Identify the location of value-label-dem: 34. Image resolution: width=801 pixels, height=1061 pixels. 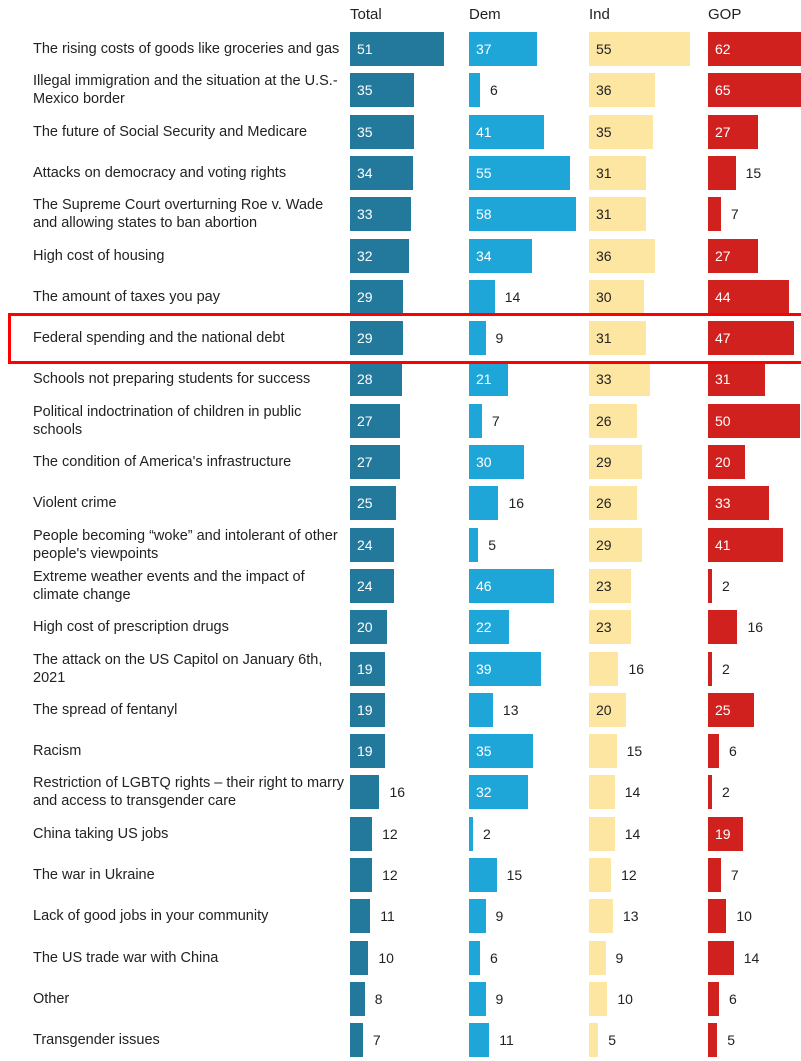
(484, 255).